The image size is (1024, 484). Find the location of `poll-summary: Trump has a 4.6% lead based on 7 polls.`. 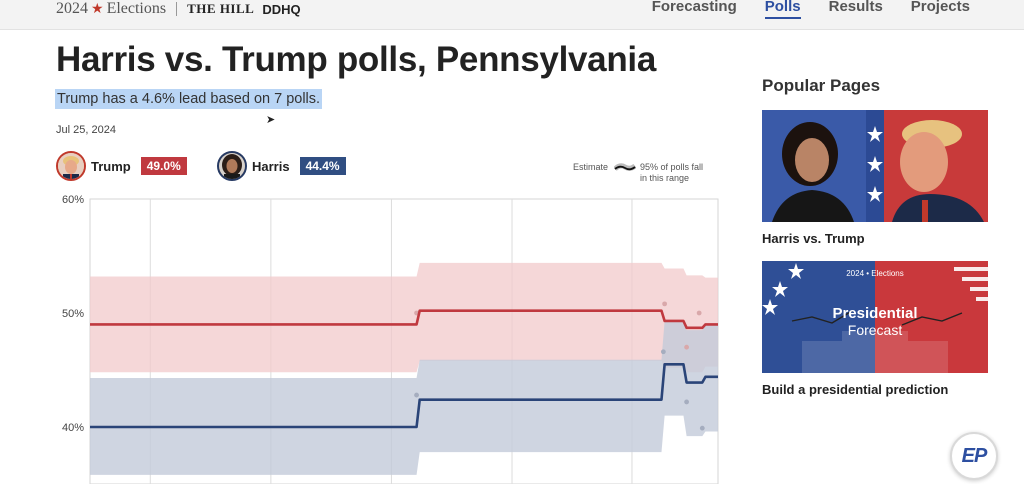

poll-summary: Trump has a 4.6% lead based on 7 polls. is located at coordinates (189, 99).